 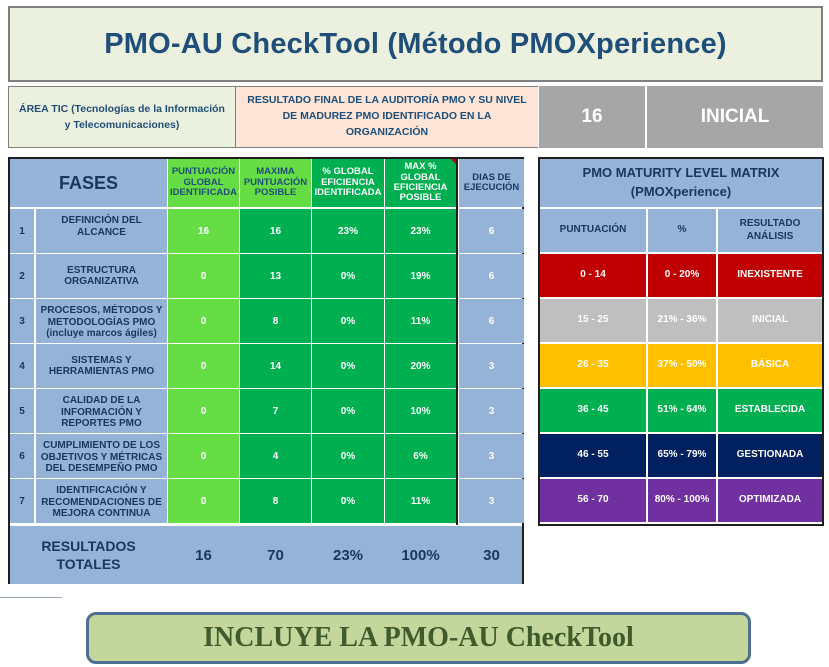 I want to click on phase-number: 5, so click(x=22, y=411).